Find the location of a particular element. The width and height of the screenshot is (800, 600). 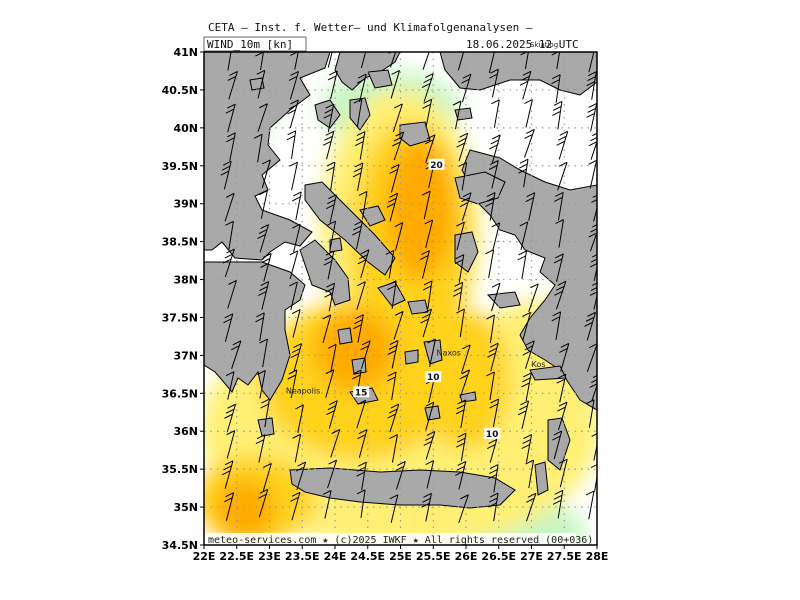

lat-tick-label: 39N is located at coordinates (185, 204).